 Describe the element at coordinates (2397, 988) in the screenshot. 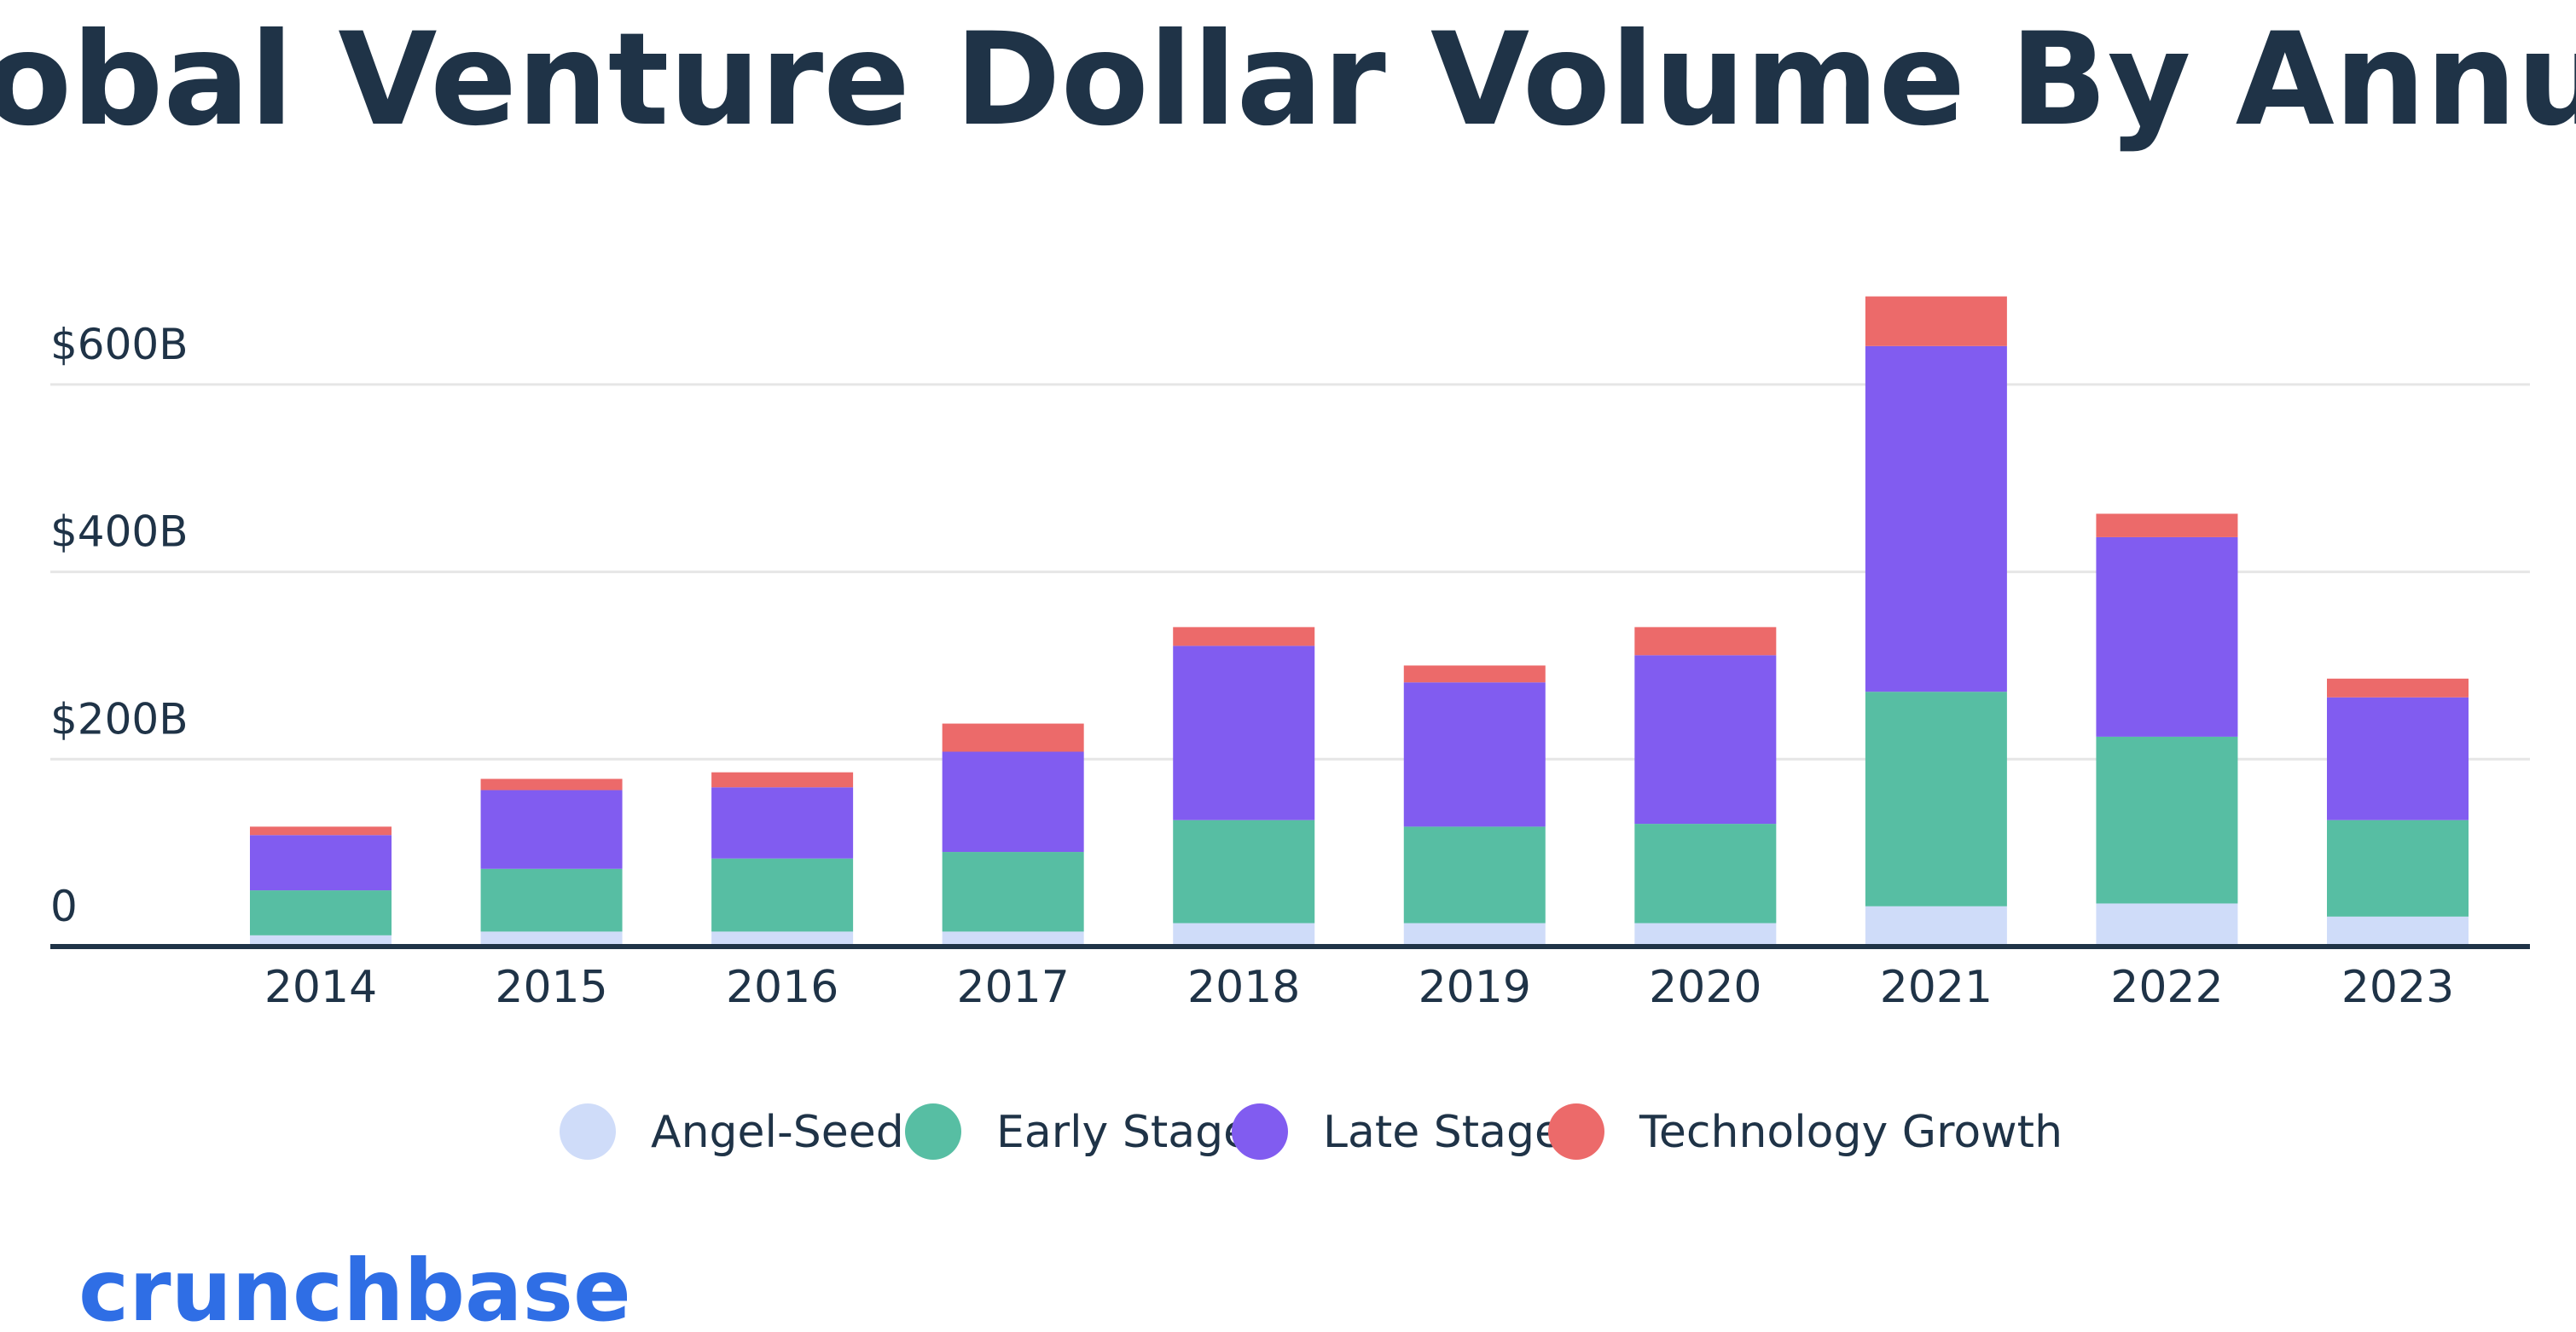

I see `x-tick-label: 2023` at that location.